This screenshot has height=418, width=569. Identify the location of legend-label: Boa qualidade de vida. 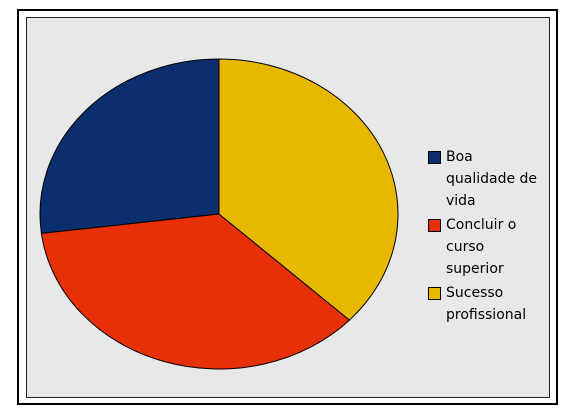
(492, 179).